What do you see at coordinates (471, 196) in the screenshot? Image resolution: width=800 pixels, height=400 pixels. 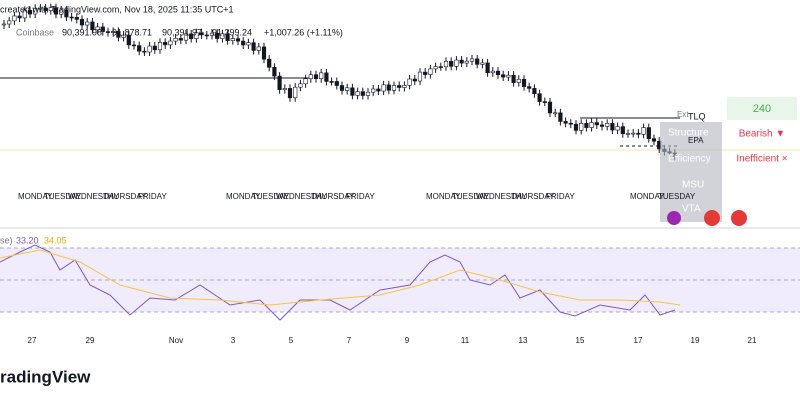 I see `day-label: TUESDAY` at bounding box center [471, 196].